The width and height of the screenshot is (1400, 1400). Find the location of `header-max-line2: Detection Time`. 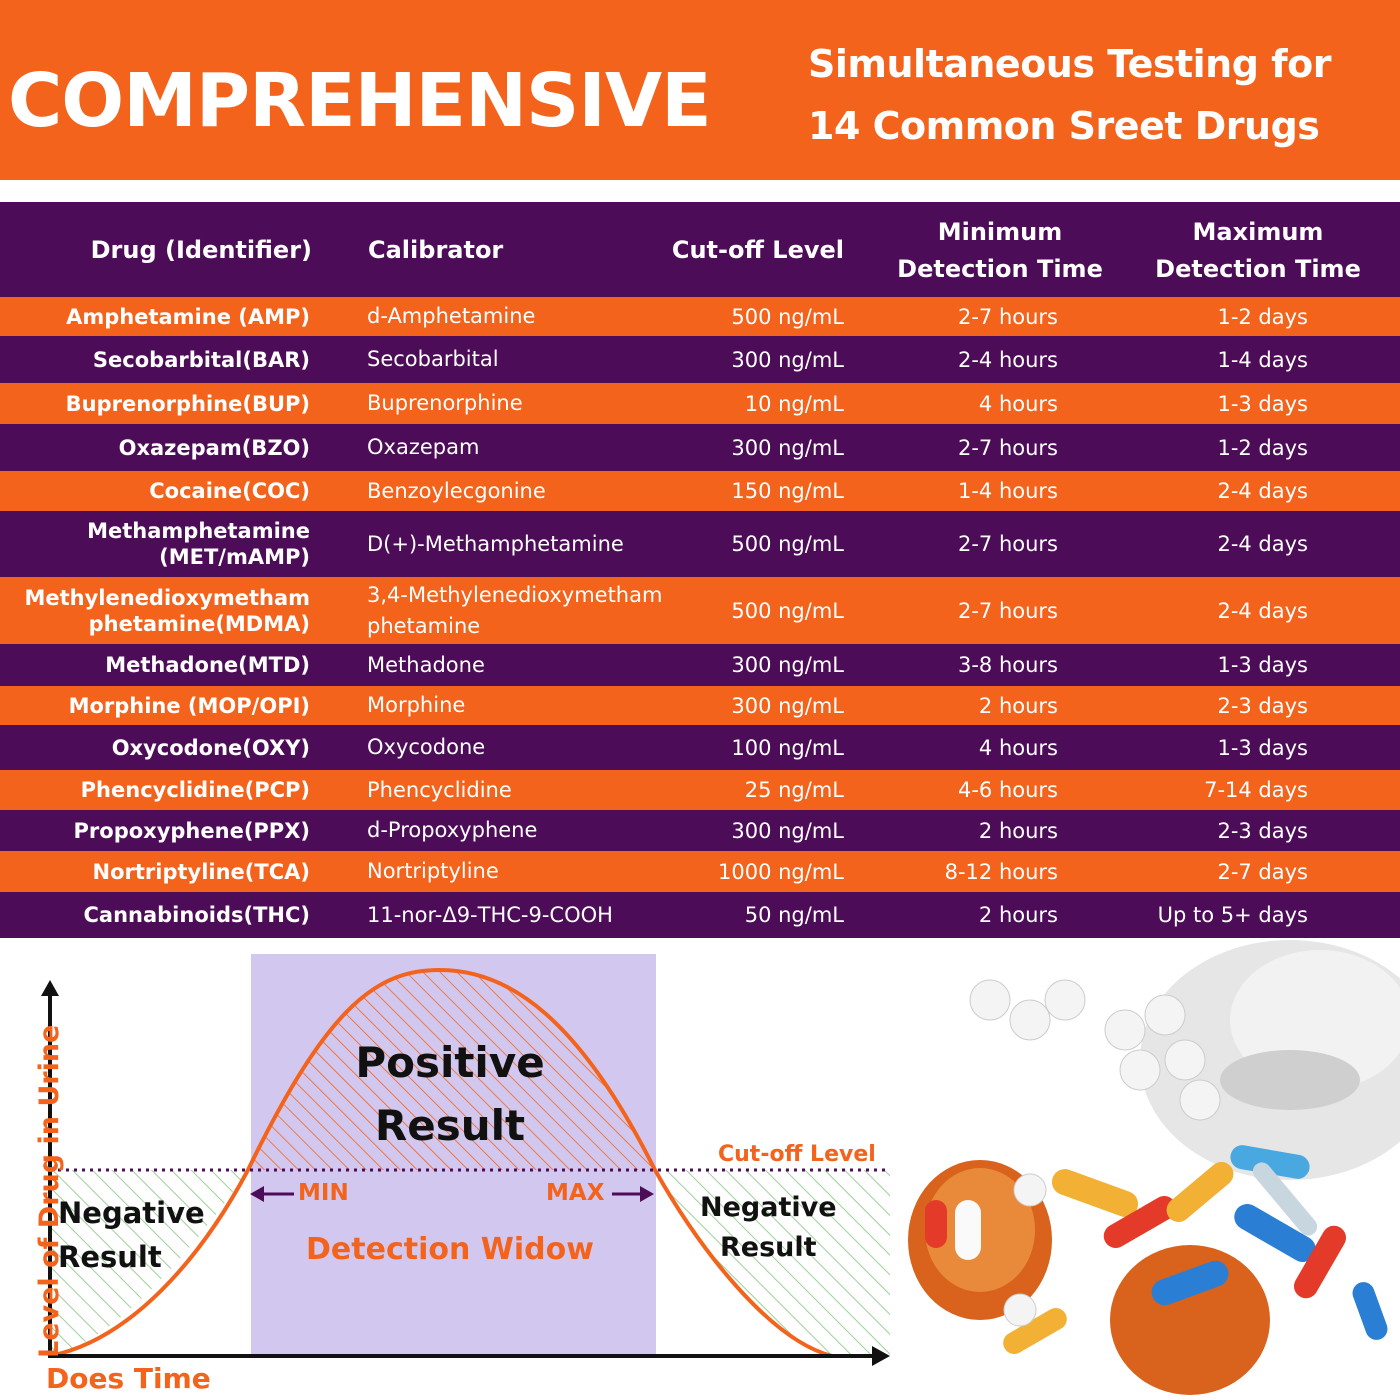

header-max-line2: Detection Time is located at coordinates (1258, 269).